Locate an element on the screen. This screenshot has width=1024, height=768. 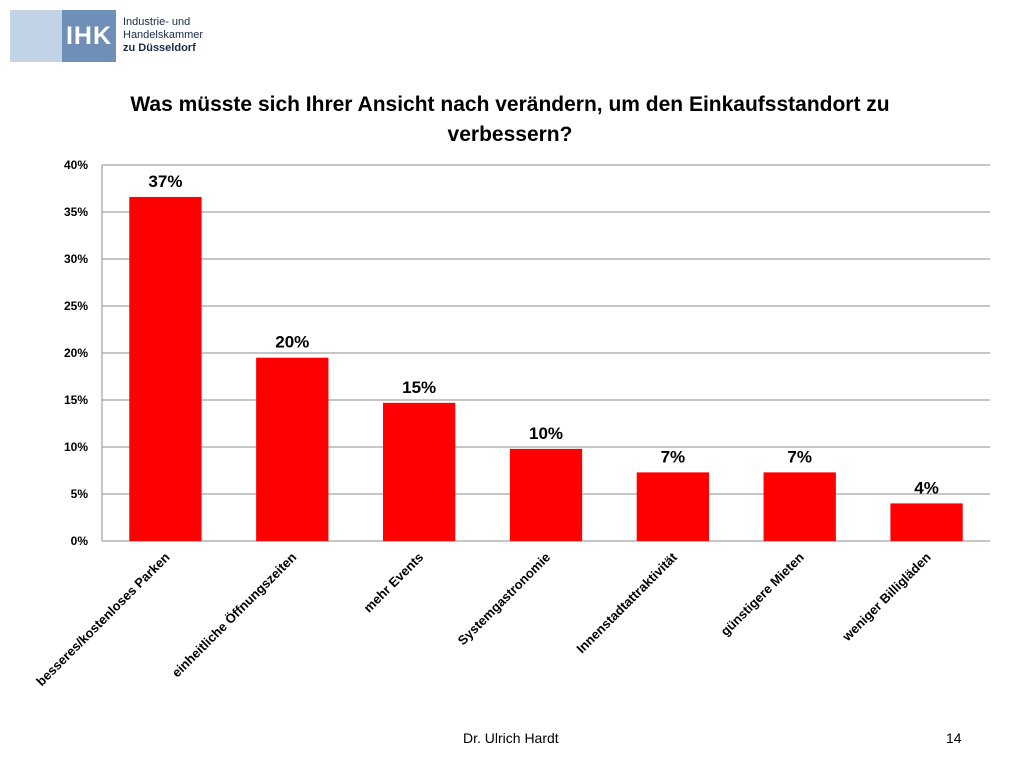
data-label: 10% is located at coordinates (546, 433).